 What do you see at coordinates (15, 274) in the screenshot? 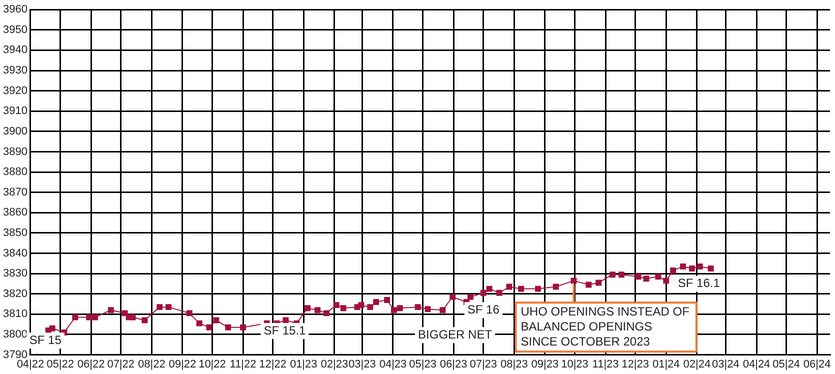
I see `y-tick-label: 3830` at bounding box center [15, 274].